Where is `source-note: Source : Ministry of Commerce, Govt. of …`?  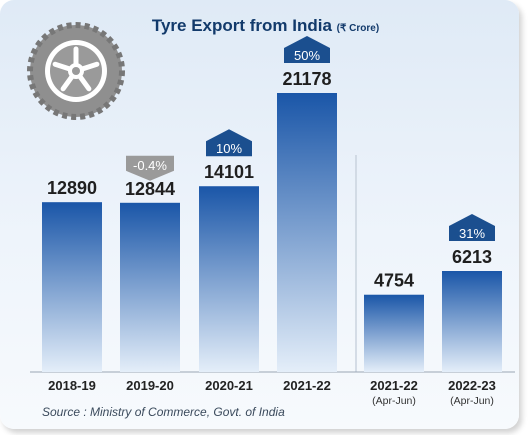
source-note: Source : Ministry of Commerce, Govt. of … is located at coordinates (163, 412).